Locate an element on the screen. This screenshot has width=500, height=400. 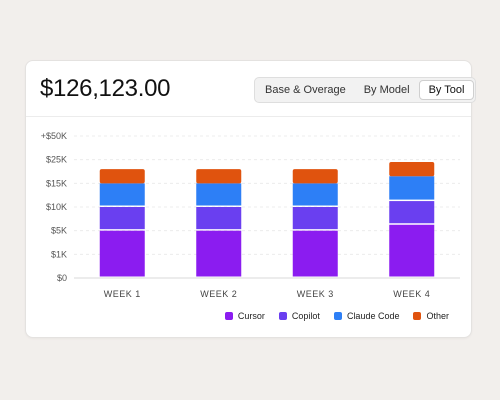
tab-by-model: By Model is located at coordinates (386, 90).